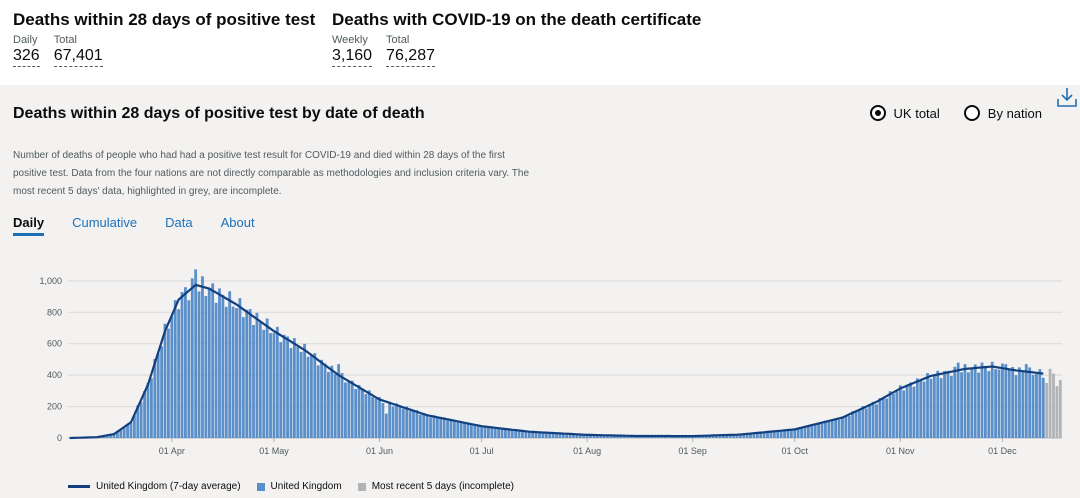 This screenshot has height=498, width=1080. What do you see at coordinates (904, 113) in the screenshot?
I see `radio-uk-total: UK total` at bounding box center [904, 113].